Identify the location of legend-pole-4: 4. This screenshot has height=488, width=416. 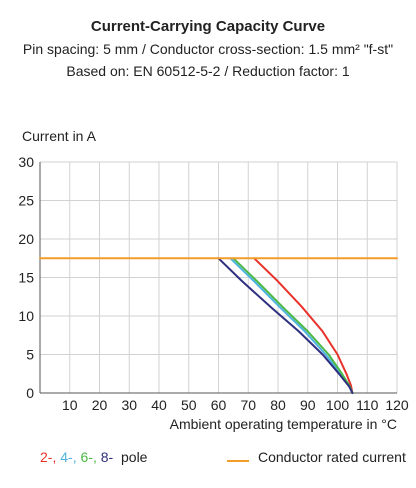
(64, 457).